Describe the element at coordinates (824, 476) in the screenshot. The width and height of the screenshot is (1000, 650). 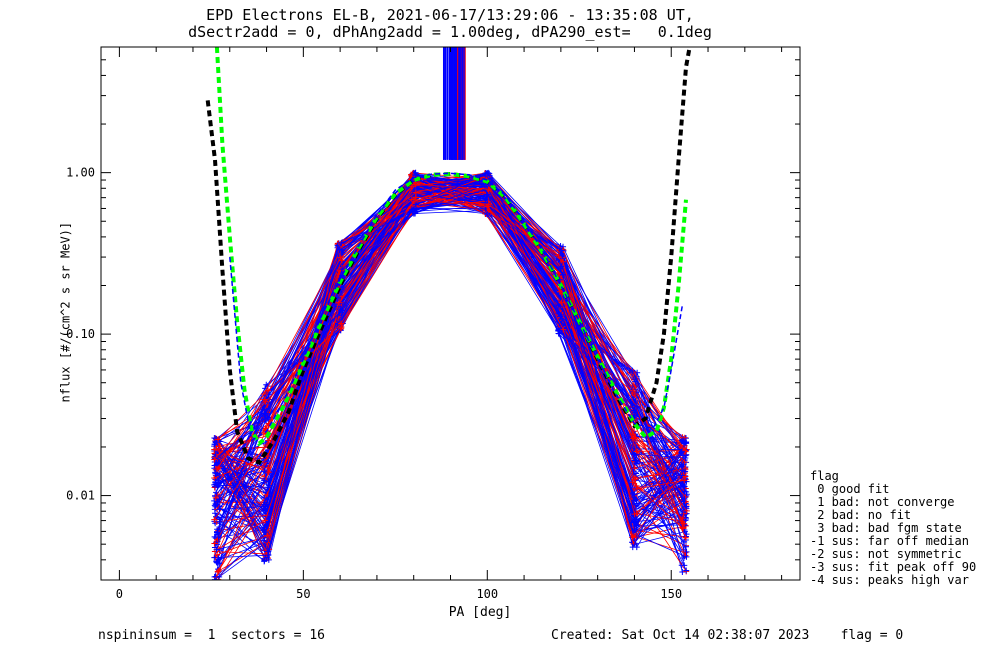
I see `legend-title: flag` at that location.